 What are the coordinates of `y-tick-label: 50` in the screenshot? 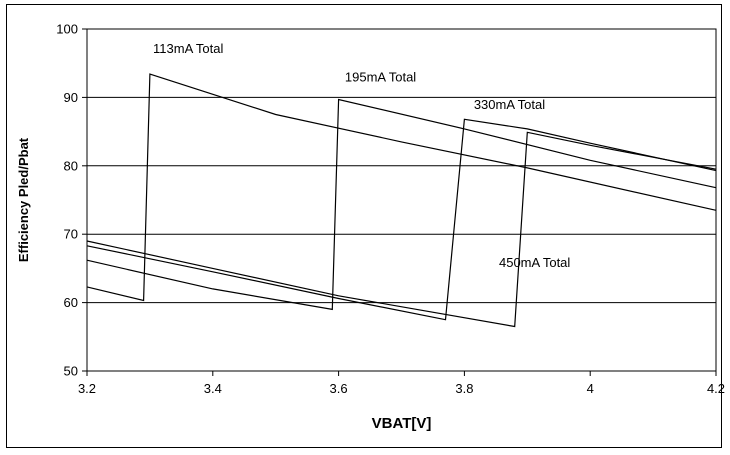 It's located at (71, 371).